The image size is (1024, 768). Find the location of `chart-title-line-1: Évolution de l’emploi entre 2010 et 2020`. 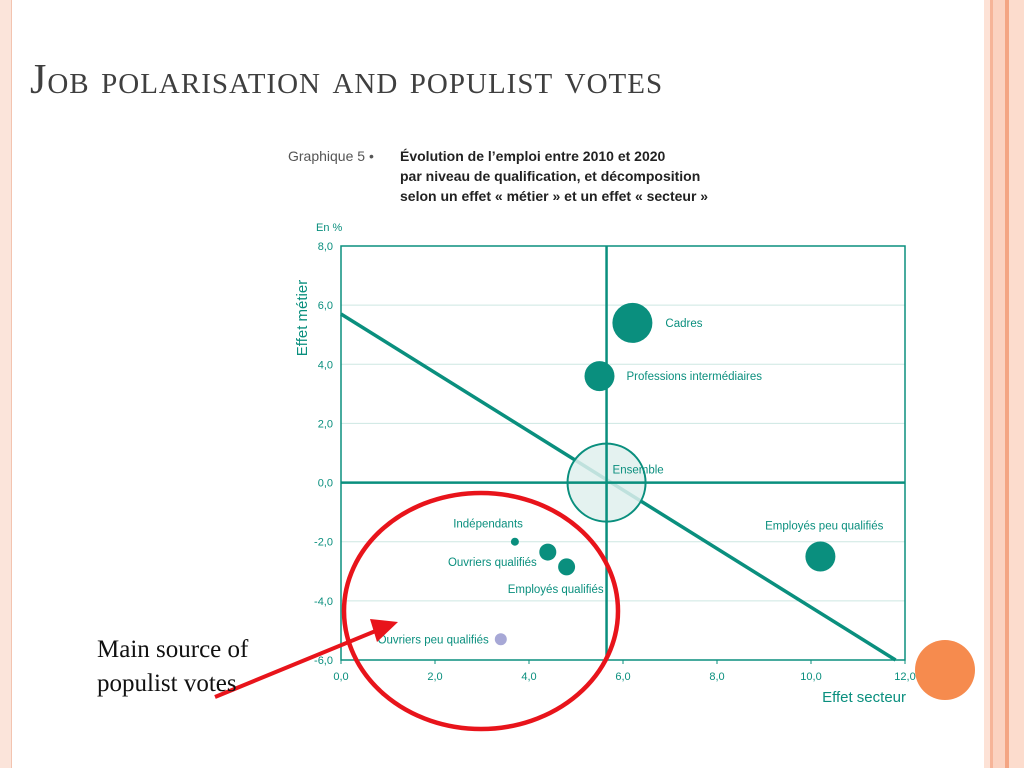

chart-title-line-1: Évolution de l’emploi entre 2010 et 2020 is located at coordinates (533, 156).